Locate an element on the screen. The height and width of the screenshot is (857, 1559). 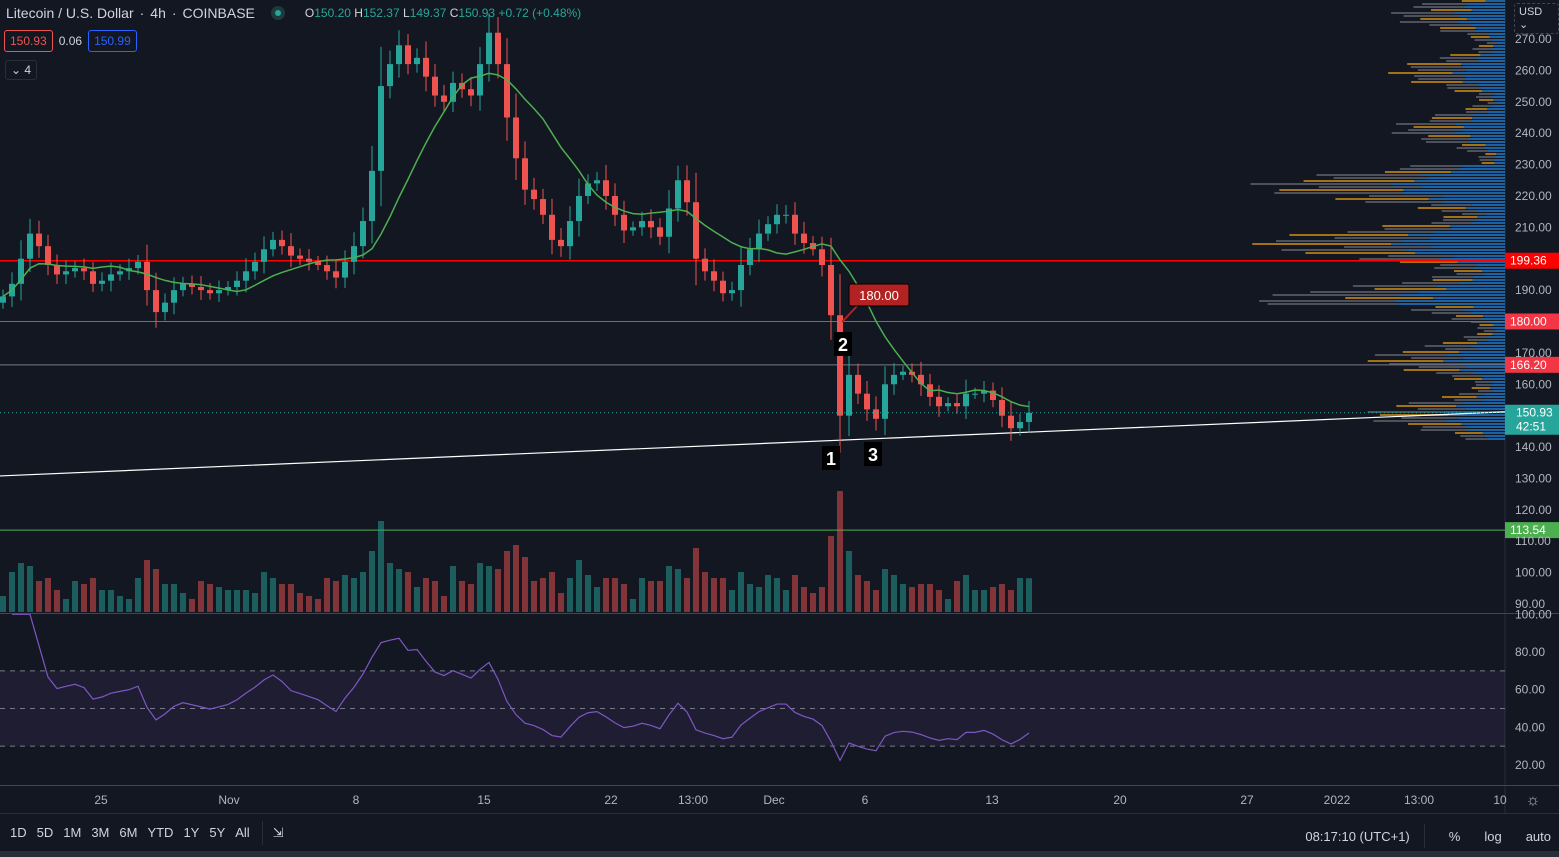
time-tick-label: 8 is located at coordinates (356, 800).